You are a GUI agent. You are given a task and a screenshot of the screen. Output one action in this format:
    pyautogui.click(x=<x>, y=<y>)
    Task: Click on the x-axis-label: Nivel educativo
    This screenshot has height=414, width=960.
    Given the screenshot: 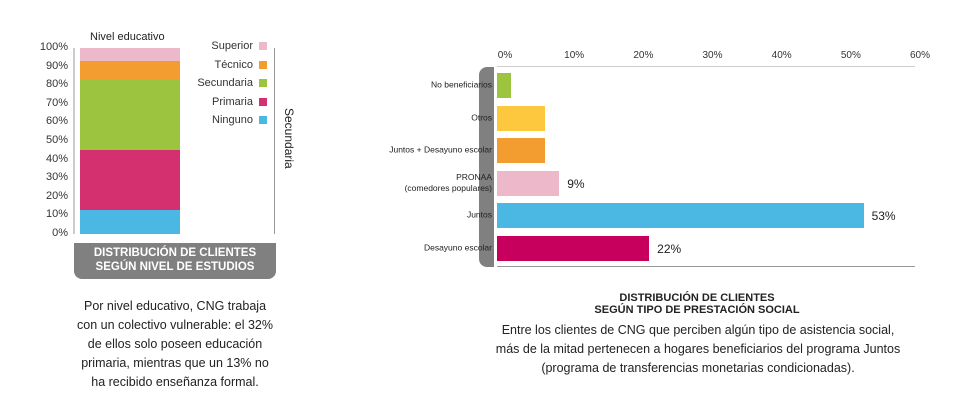 What is the action you would take?
    pyautogui.click(x=127, y=37)
    